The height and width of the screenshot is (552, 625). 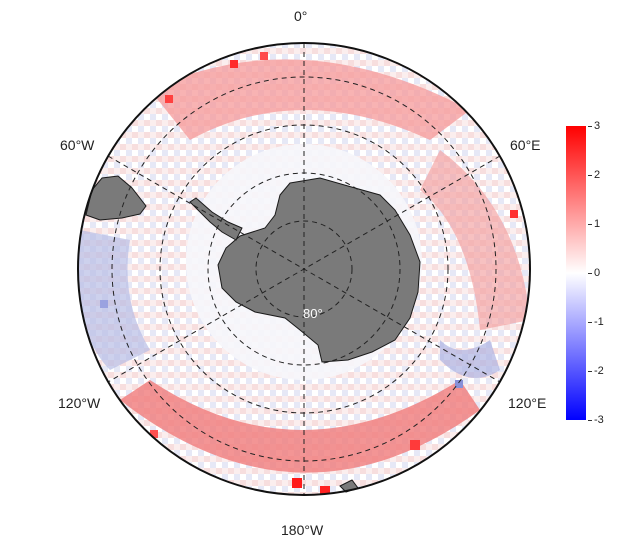 I want to click on antarctica-landmass, so click(x=319, y=270).